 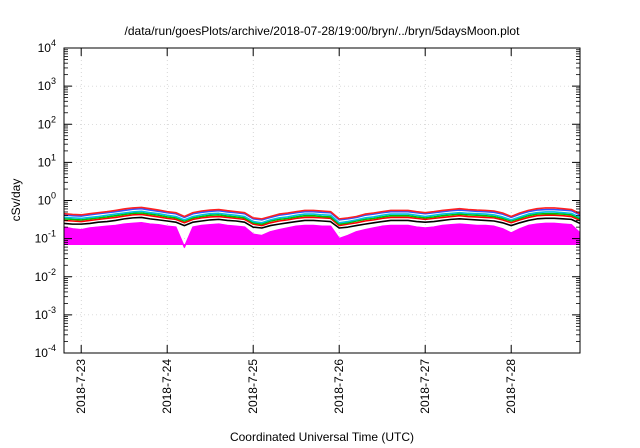 What do you see at coordinates (81, 386) in the screenshot?
I see `x-tick-label: 2018-7-23` at bounding box center [81, 386].